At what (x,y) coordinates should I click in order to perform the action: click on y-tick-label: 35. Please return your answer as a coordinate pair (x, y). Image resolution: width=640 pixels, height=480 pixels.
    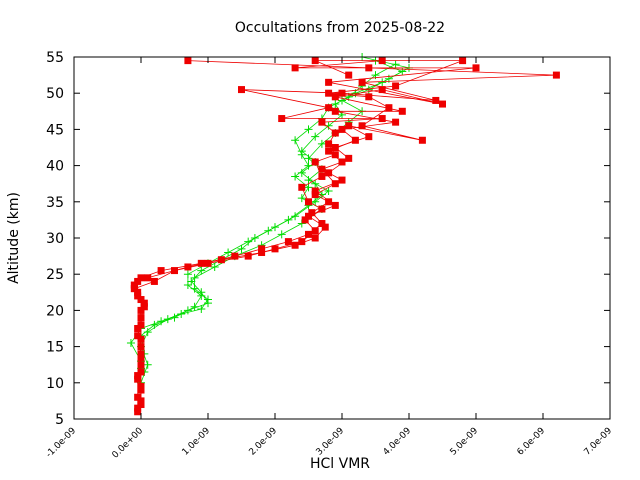
    Looking at the image, I should click on (55, 203).